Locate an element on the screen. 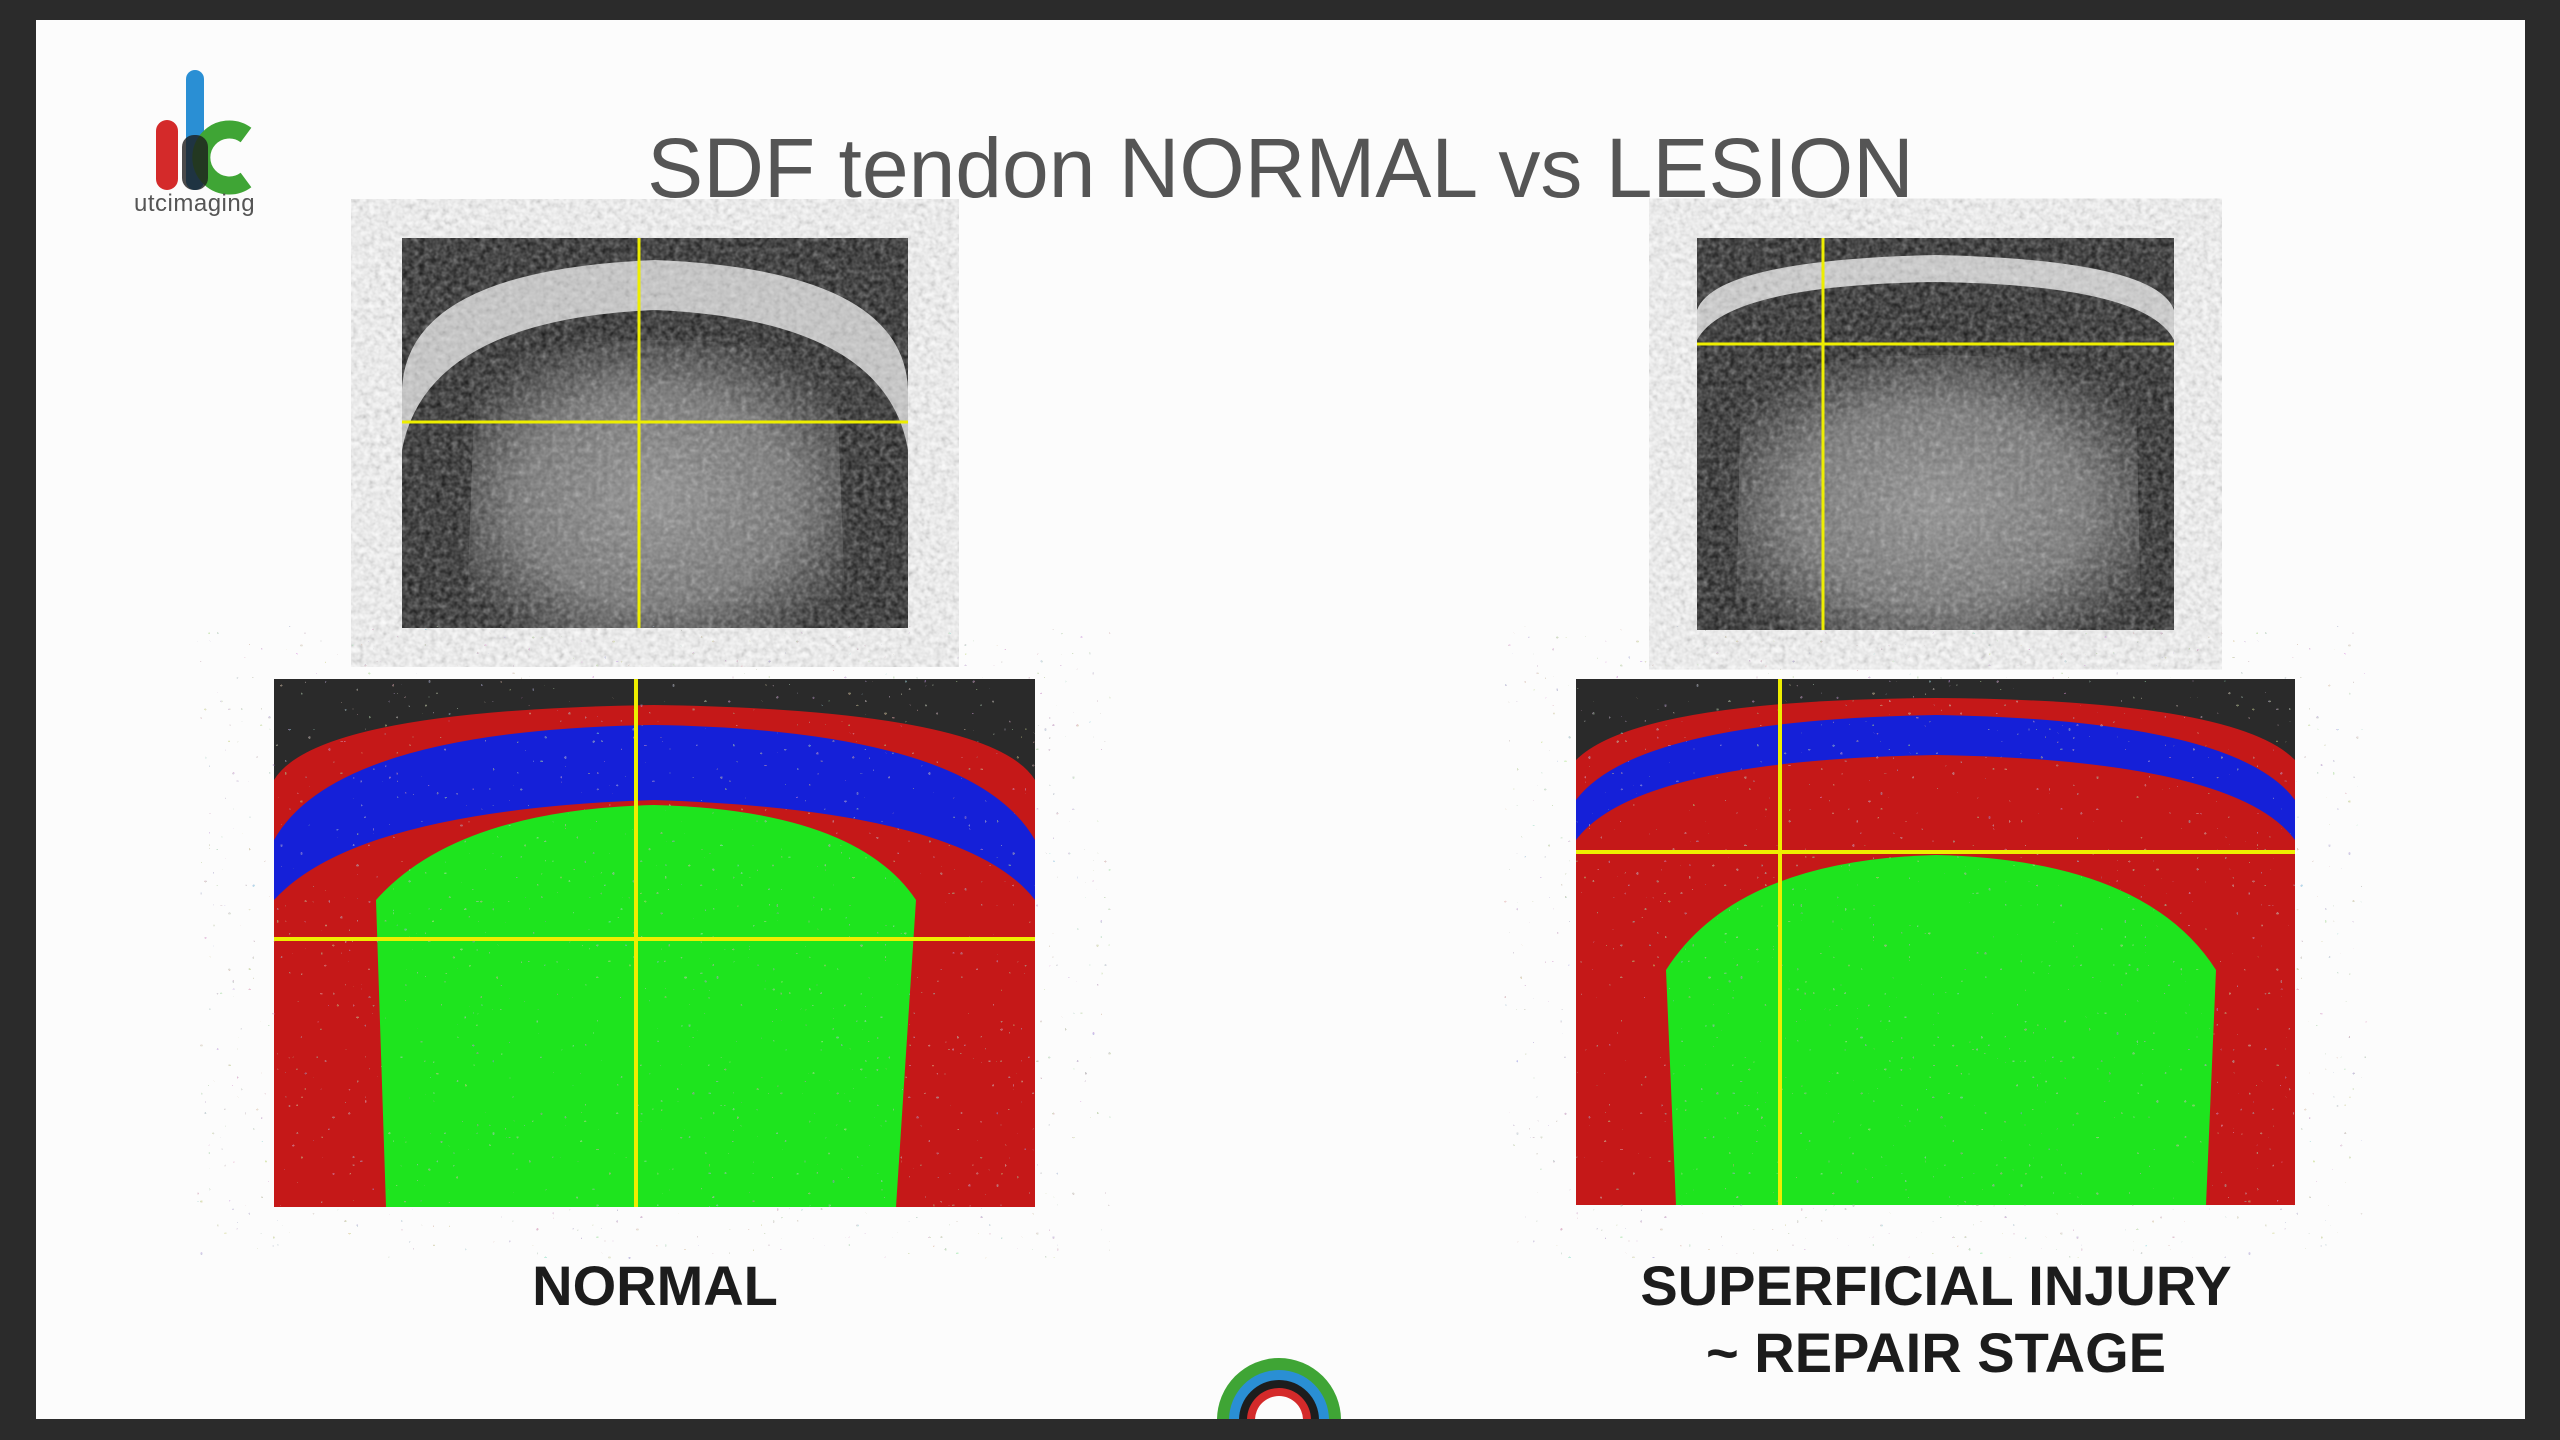  elastogram-normal is located at coordinates (654, 943).